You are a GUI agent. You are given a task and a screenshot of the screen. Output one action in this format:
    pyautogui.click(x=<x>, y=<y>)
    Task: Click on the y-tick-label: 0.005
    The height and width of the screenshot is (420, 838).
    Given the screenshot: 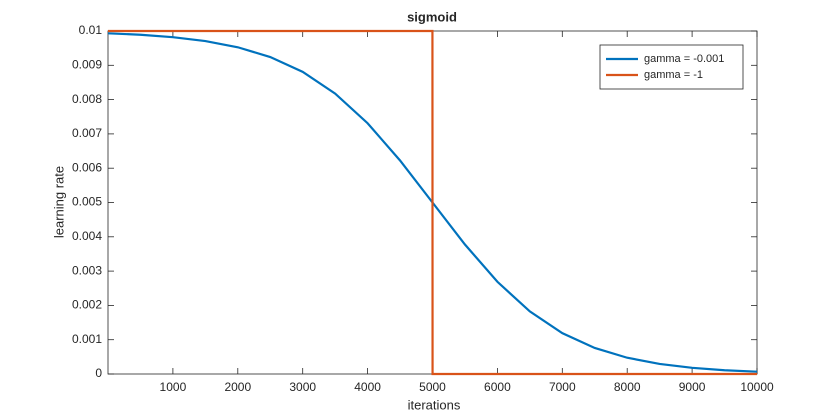 What is the action you would take?
    pyautogui.click(x=87, y=202)
    